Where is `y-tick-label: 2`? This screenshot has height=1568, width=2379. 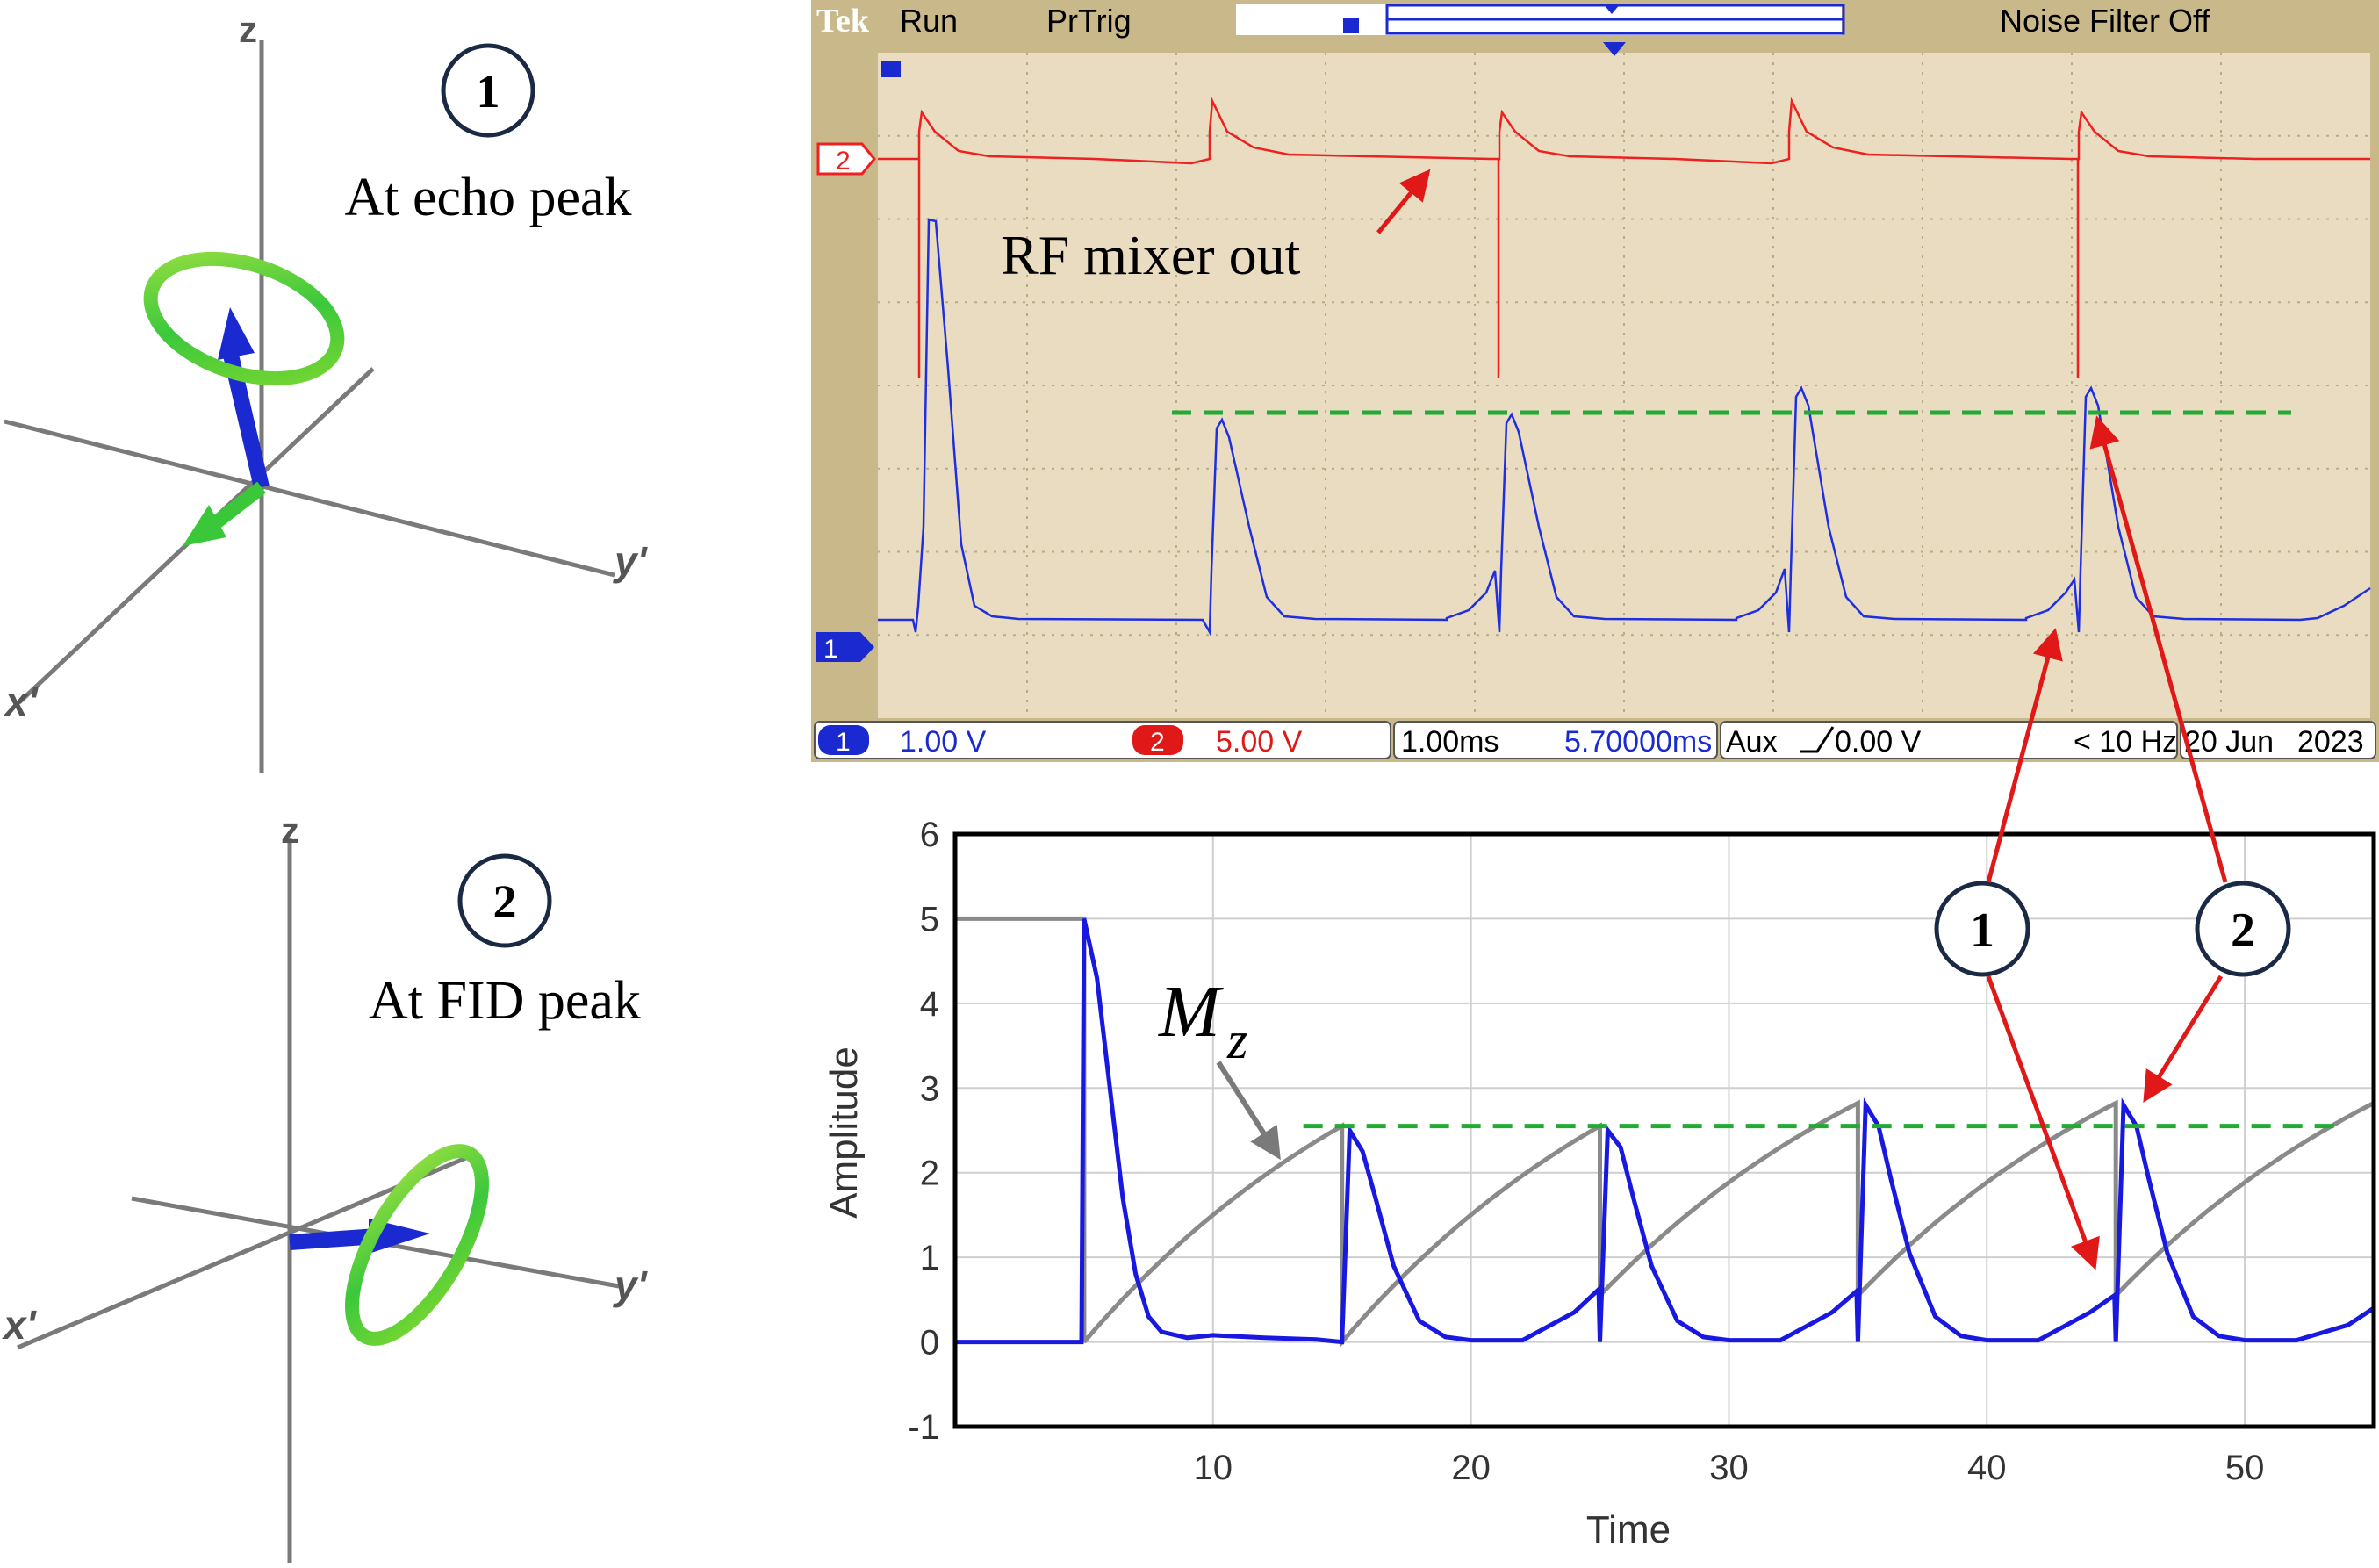 y-tick-label: 2 is located at coordinates (929, 1173).